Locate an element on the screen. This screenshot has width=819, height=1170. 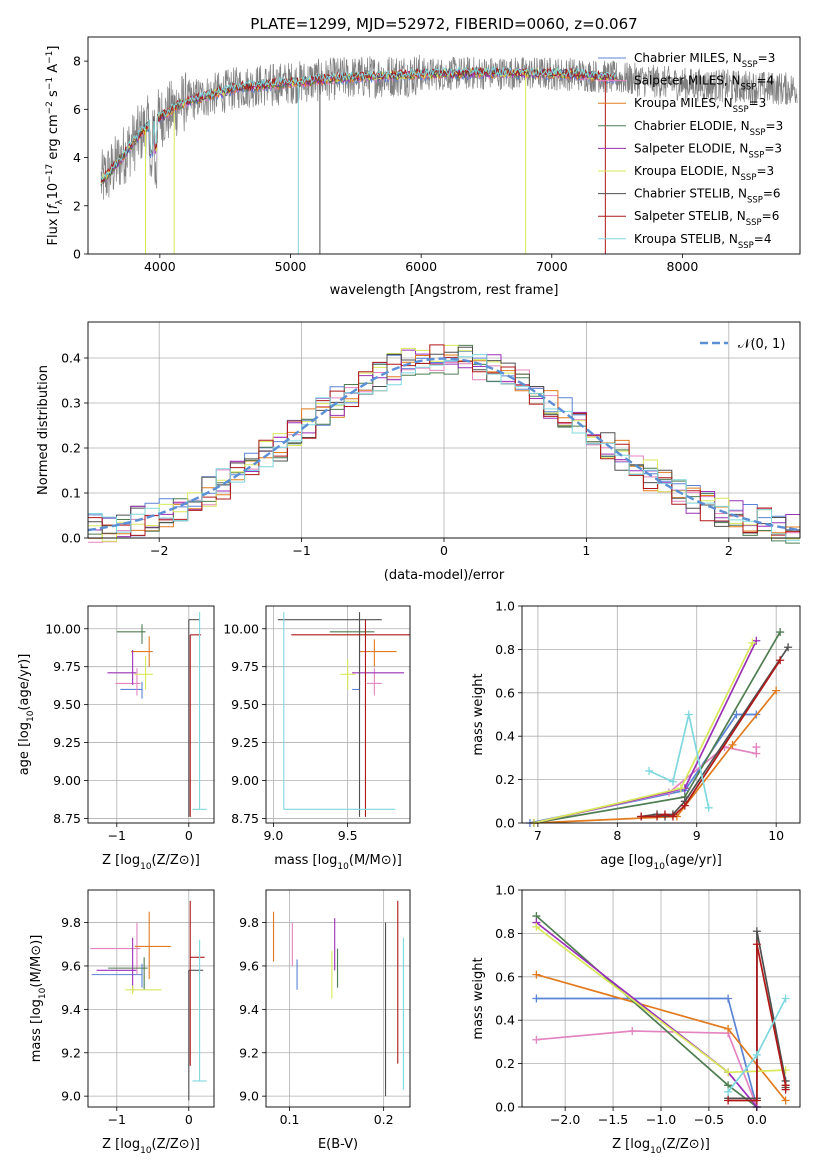
legend-entry: Kroupa ELODIE, NSSP=3 is located at coordinates (704, 173).